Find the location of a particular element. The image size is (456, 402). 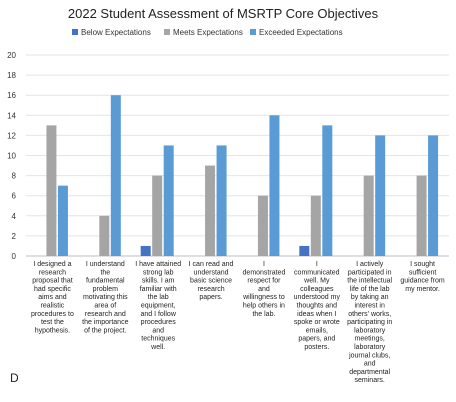

category-label-line: the intellectual is located at coordinates (369, 281).